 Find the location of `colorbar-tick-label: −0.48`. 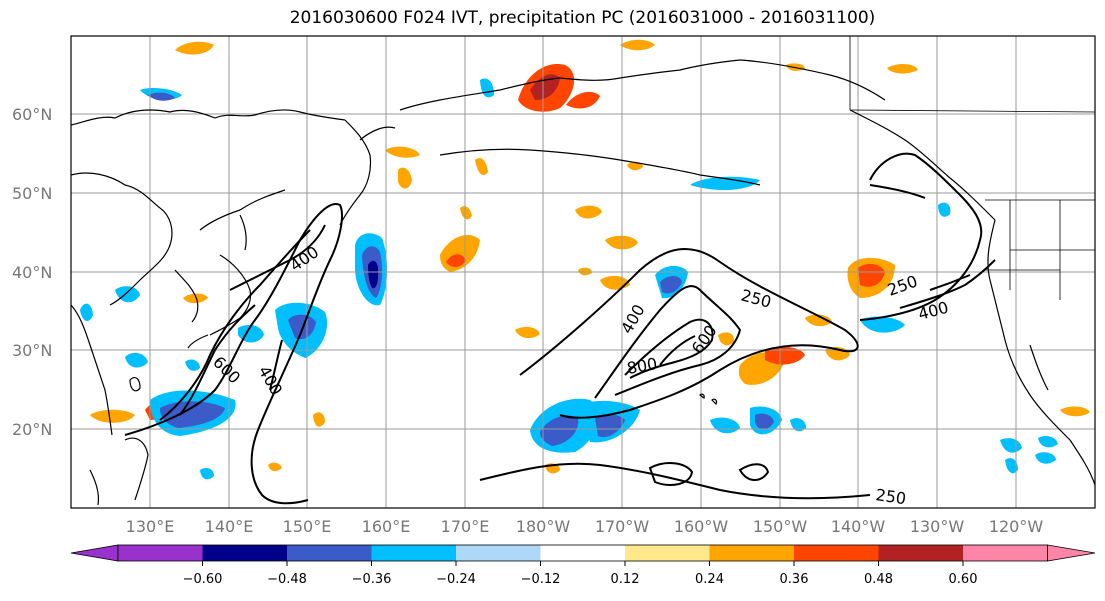

colorbar-tick-label: −0.48 is located at coordinates (287, 579).